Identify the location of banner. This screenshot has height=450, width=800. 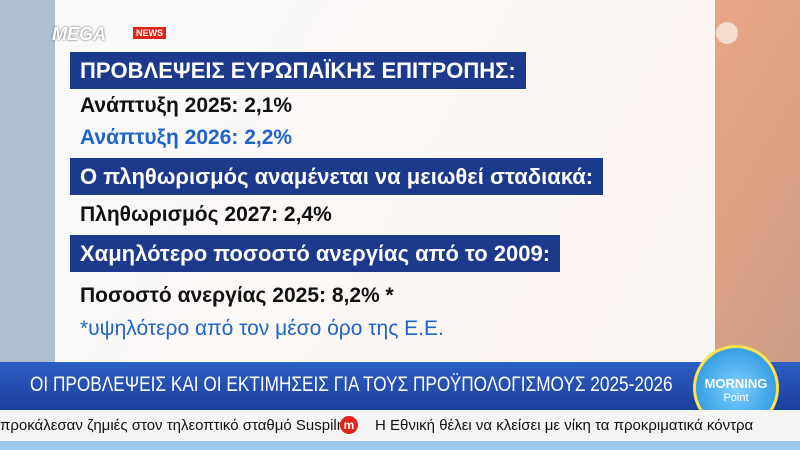
(400, 386).